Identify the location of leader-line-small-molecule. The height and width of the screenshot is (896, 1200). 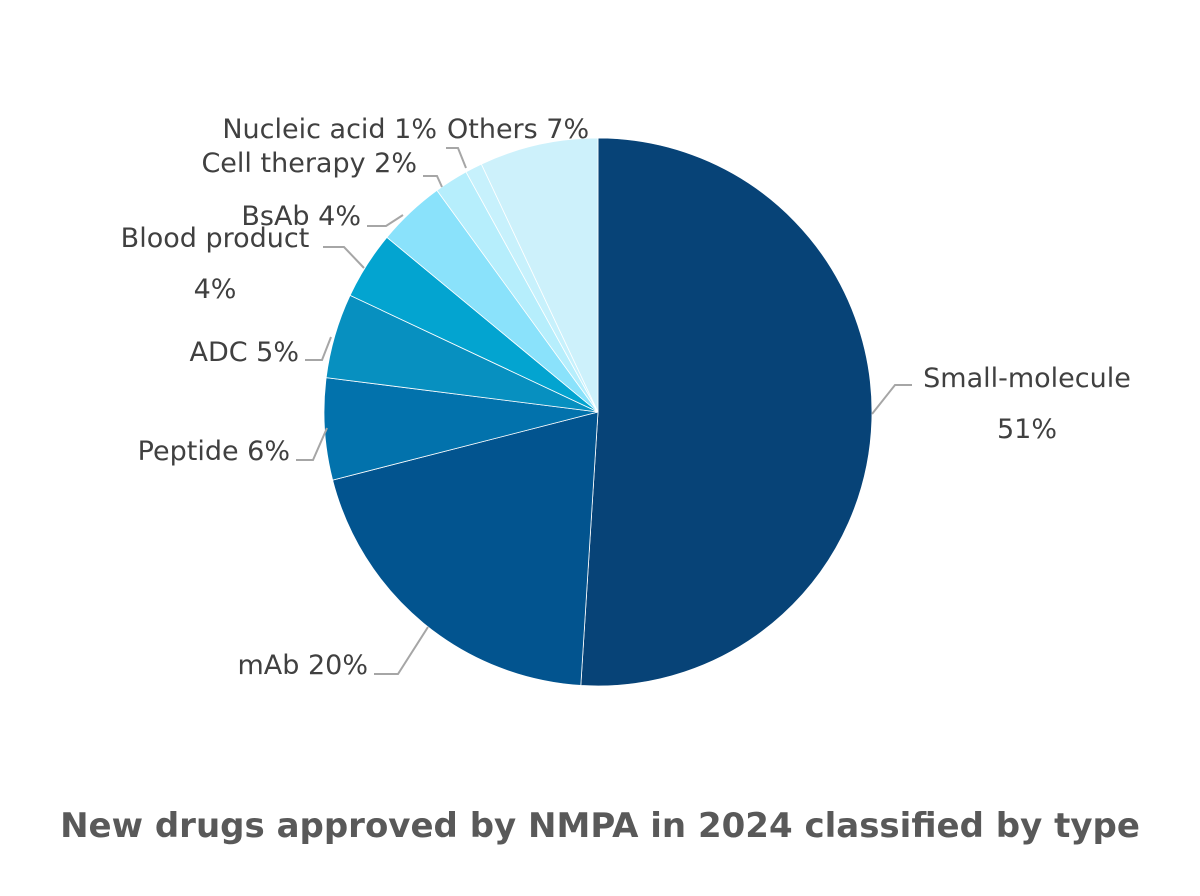
(891, 399).